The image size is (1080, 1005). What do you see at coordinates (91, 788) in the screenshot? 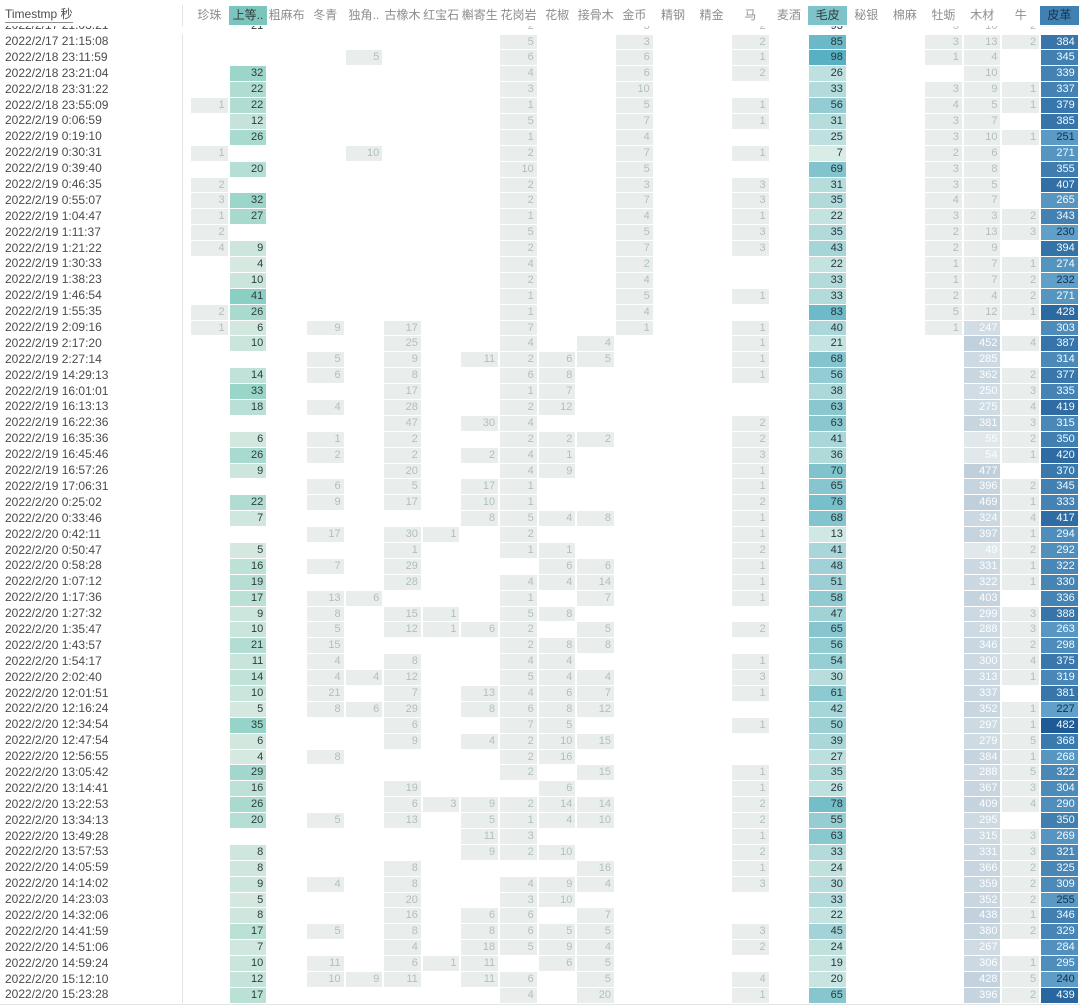
I see `row-timestamp: 2022/2/20 13:14:41` at bounding box center [91, 788].